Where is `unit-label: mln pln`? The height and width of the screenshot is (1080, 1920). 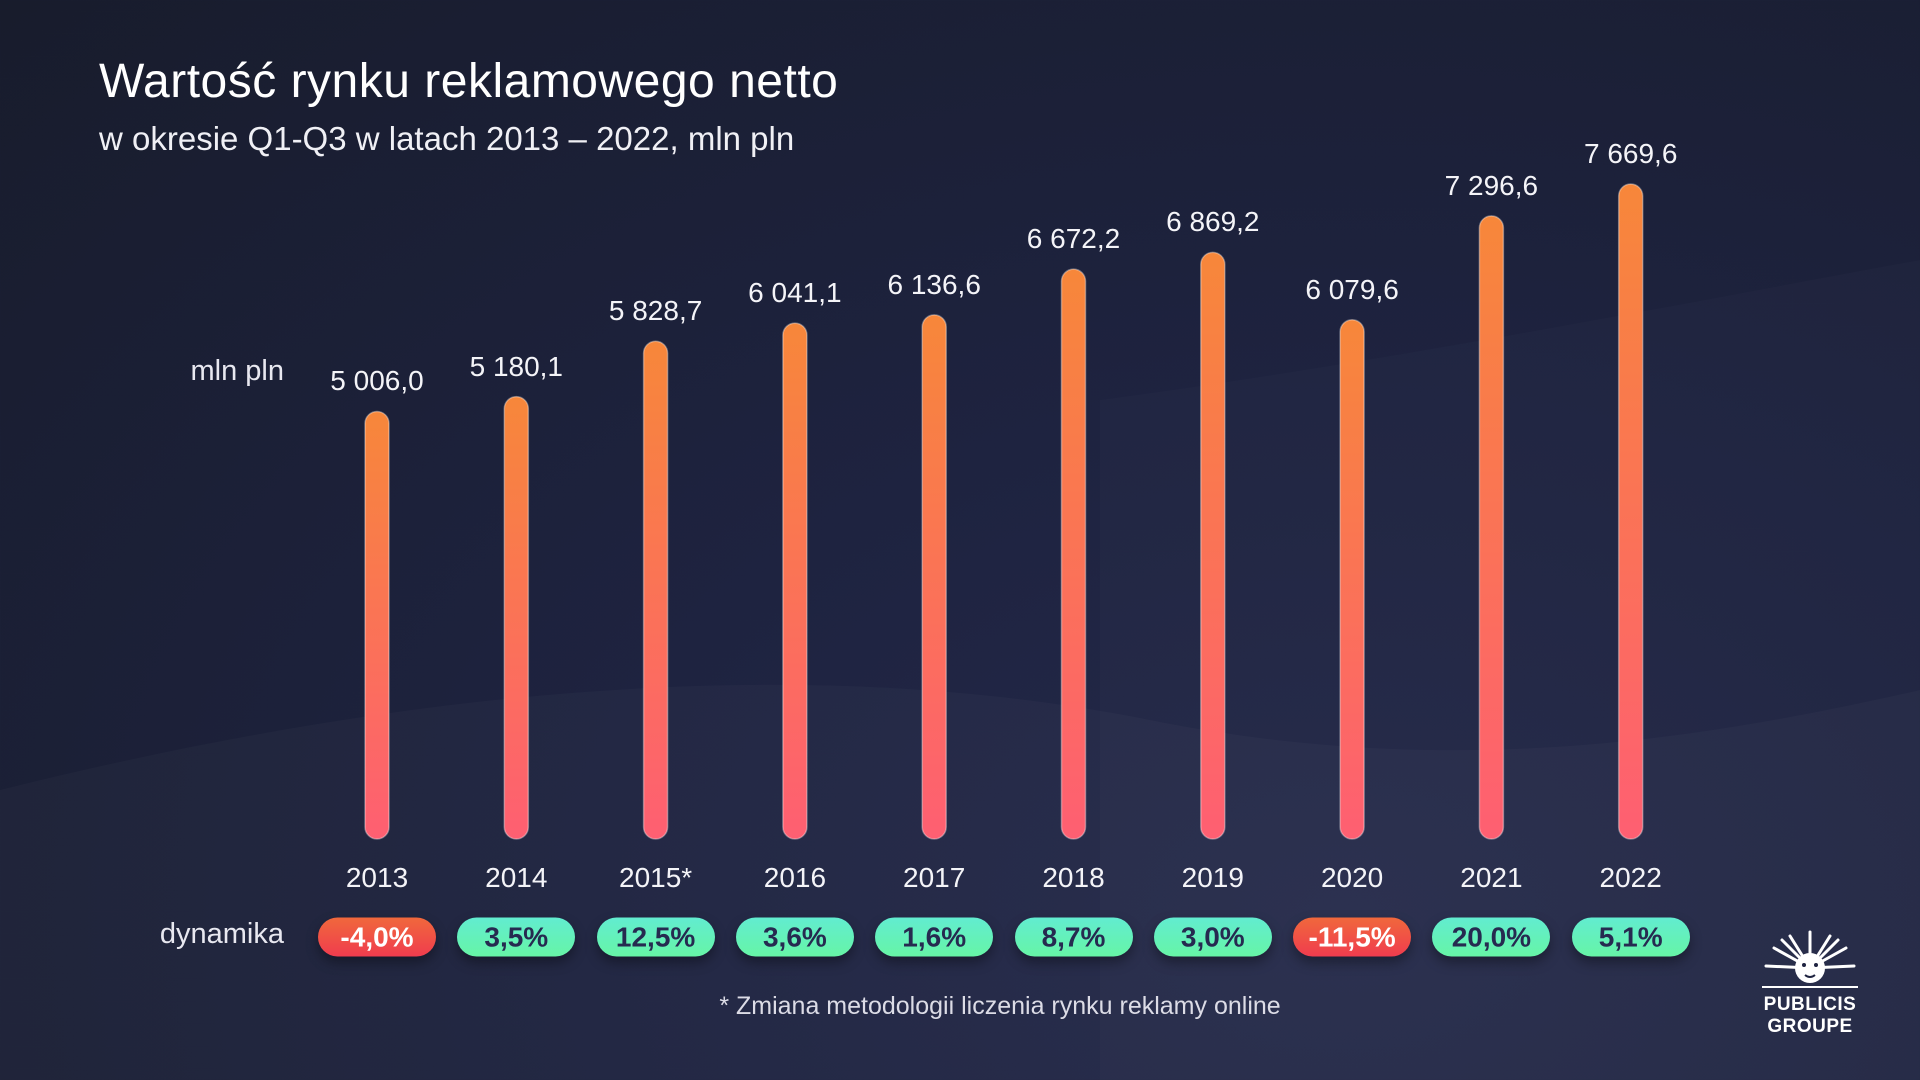 unit-label: mln pln is located at coordinates (237, 371).